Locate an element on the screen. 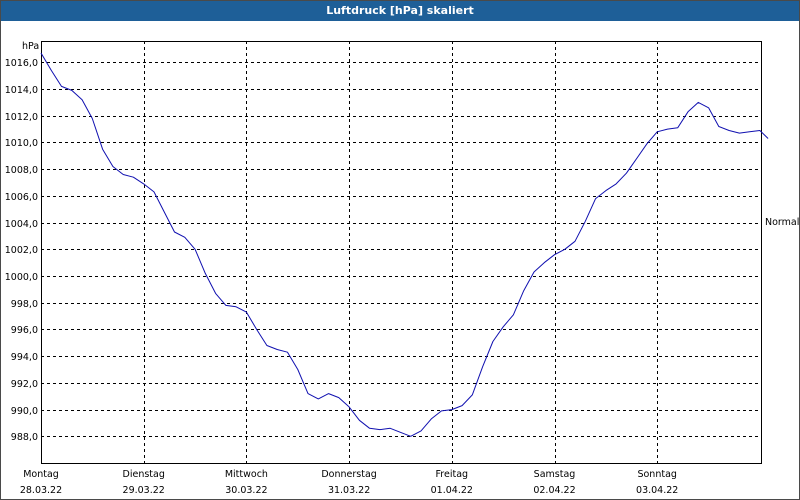 Image resolution: width=800 pixels, height=500 pixels. y-tick-label: 990,0 is located at coordinates (24, 411).